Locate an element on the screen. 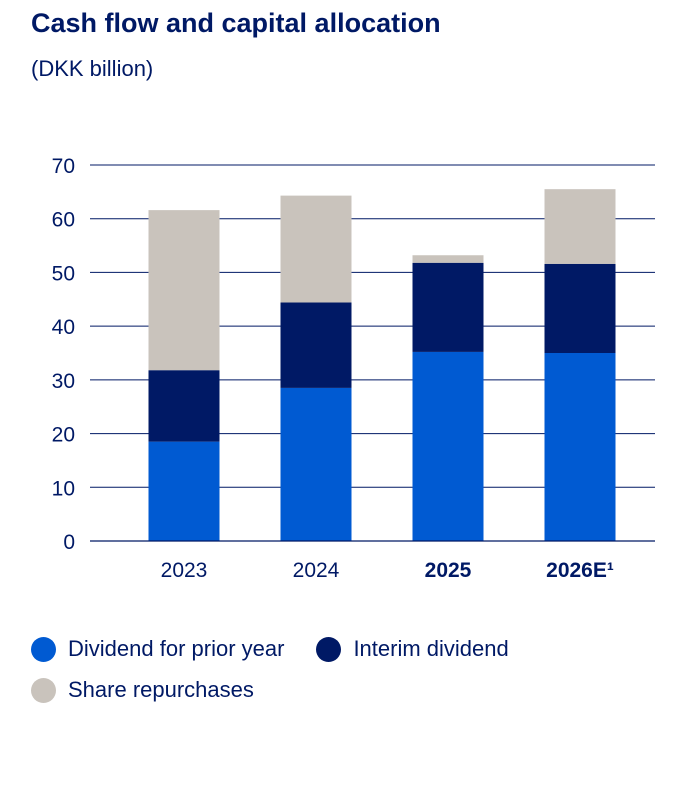 Image resolution: width=685 pixels, height=802 pixels. chart-subtitle: (DKK billion) is located at coordinates (92, 68).